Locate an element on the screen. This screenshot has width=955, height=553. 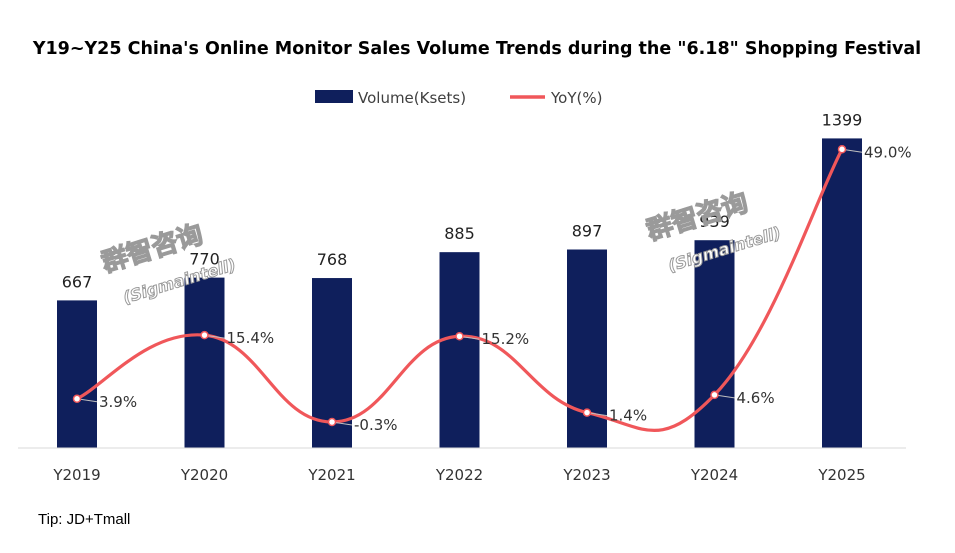
bar-Y2024 is located at coordinates (714, 344).